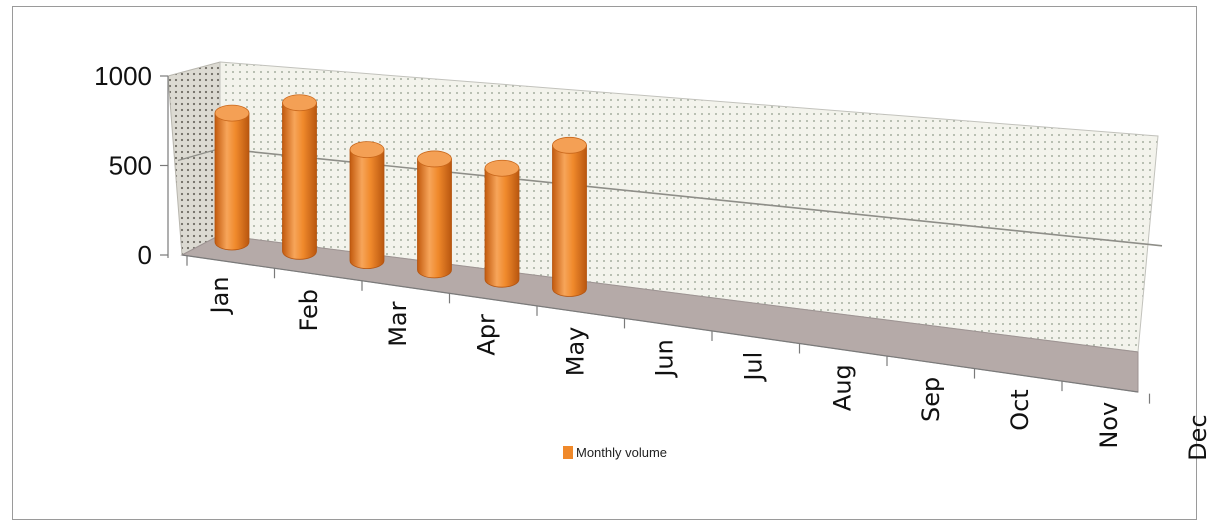 The image size is (1207, 526). I want to click on bar-Apr, so click(434, 214).